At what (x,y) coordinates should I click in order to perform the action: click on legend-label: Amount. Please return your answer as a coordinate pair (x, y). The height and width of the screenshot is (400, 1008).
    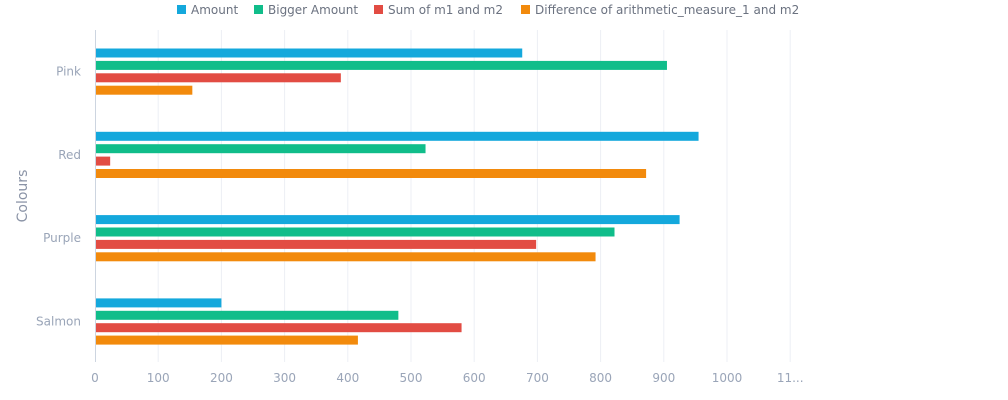
    Looking at the image, I should click on (214, 10).